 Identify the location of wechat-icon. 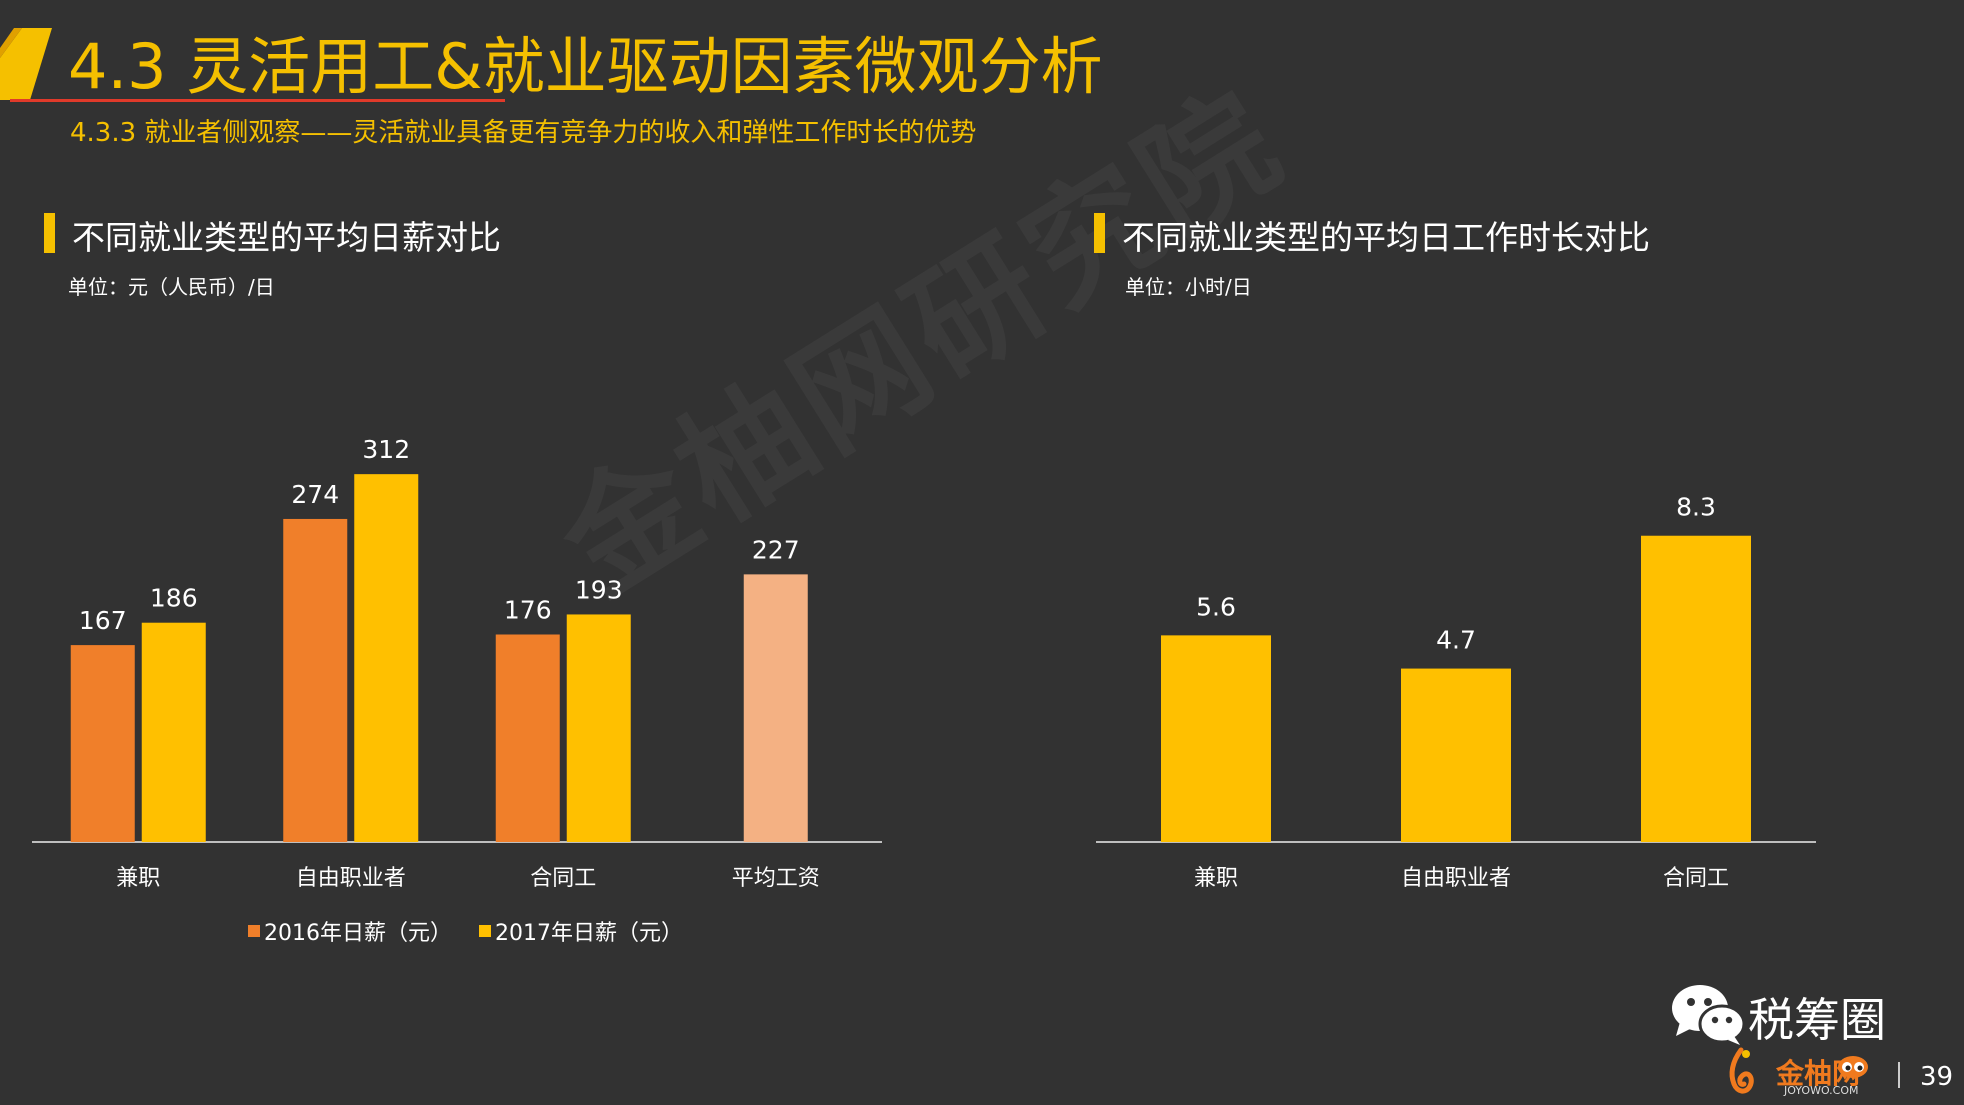
(1709, 1015).